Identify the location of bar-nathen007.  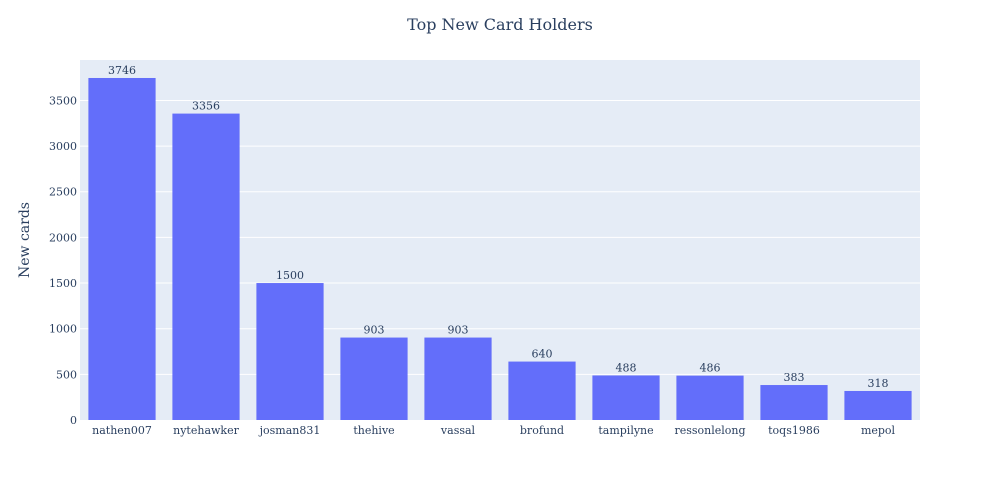
(122, 249).